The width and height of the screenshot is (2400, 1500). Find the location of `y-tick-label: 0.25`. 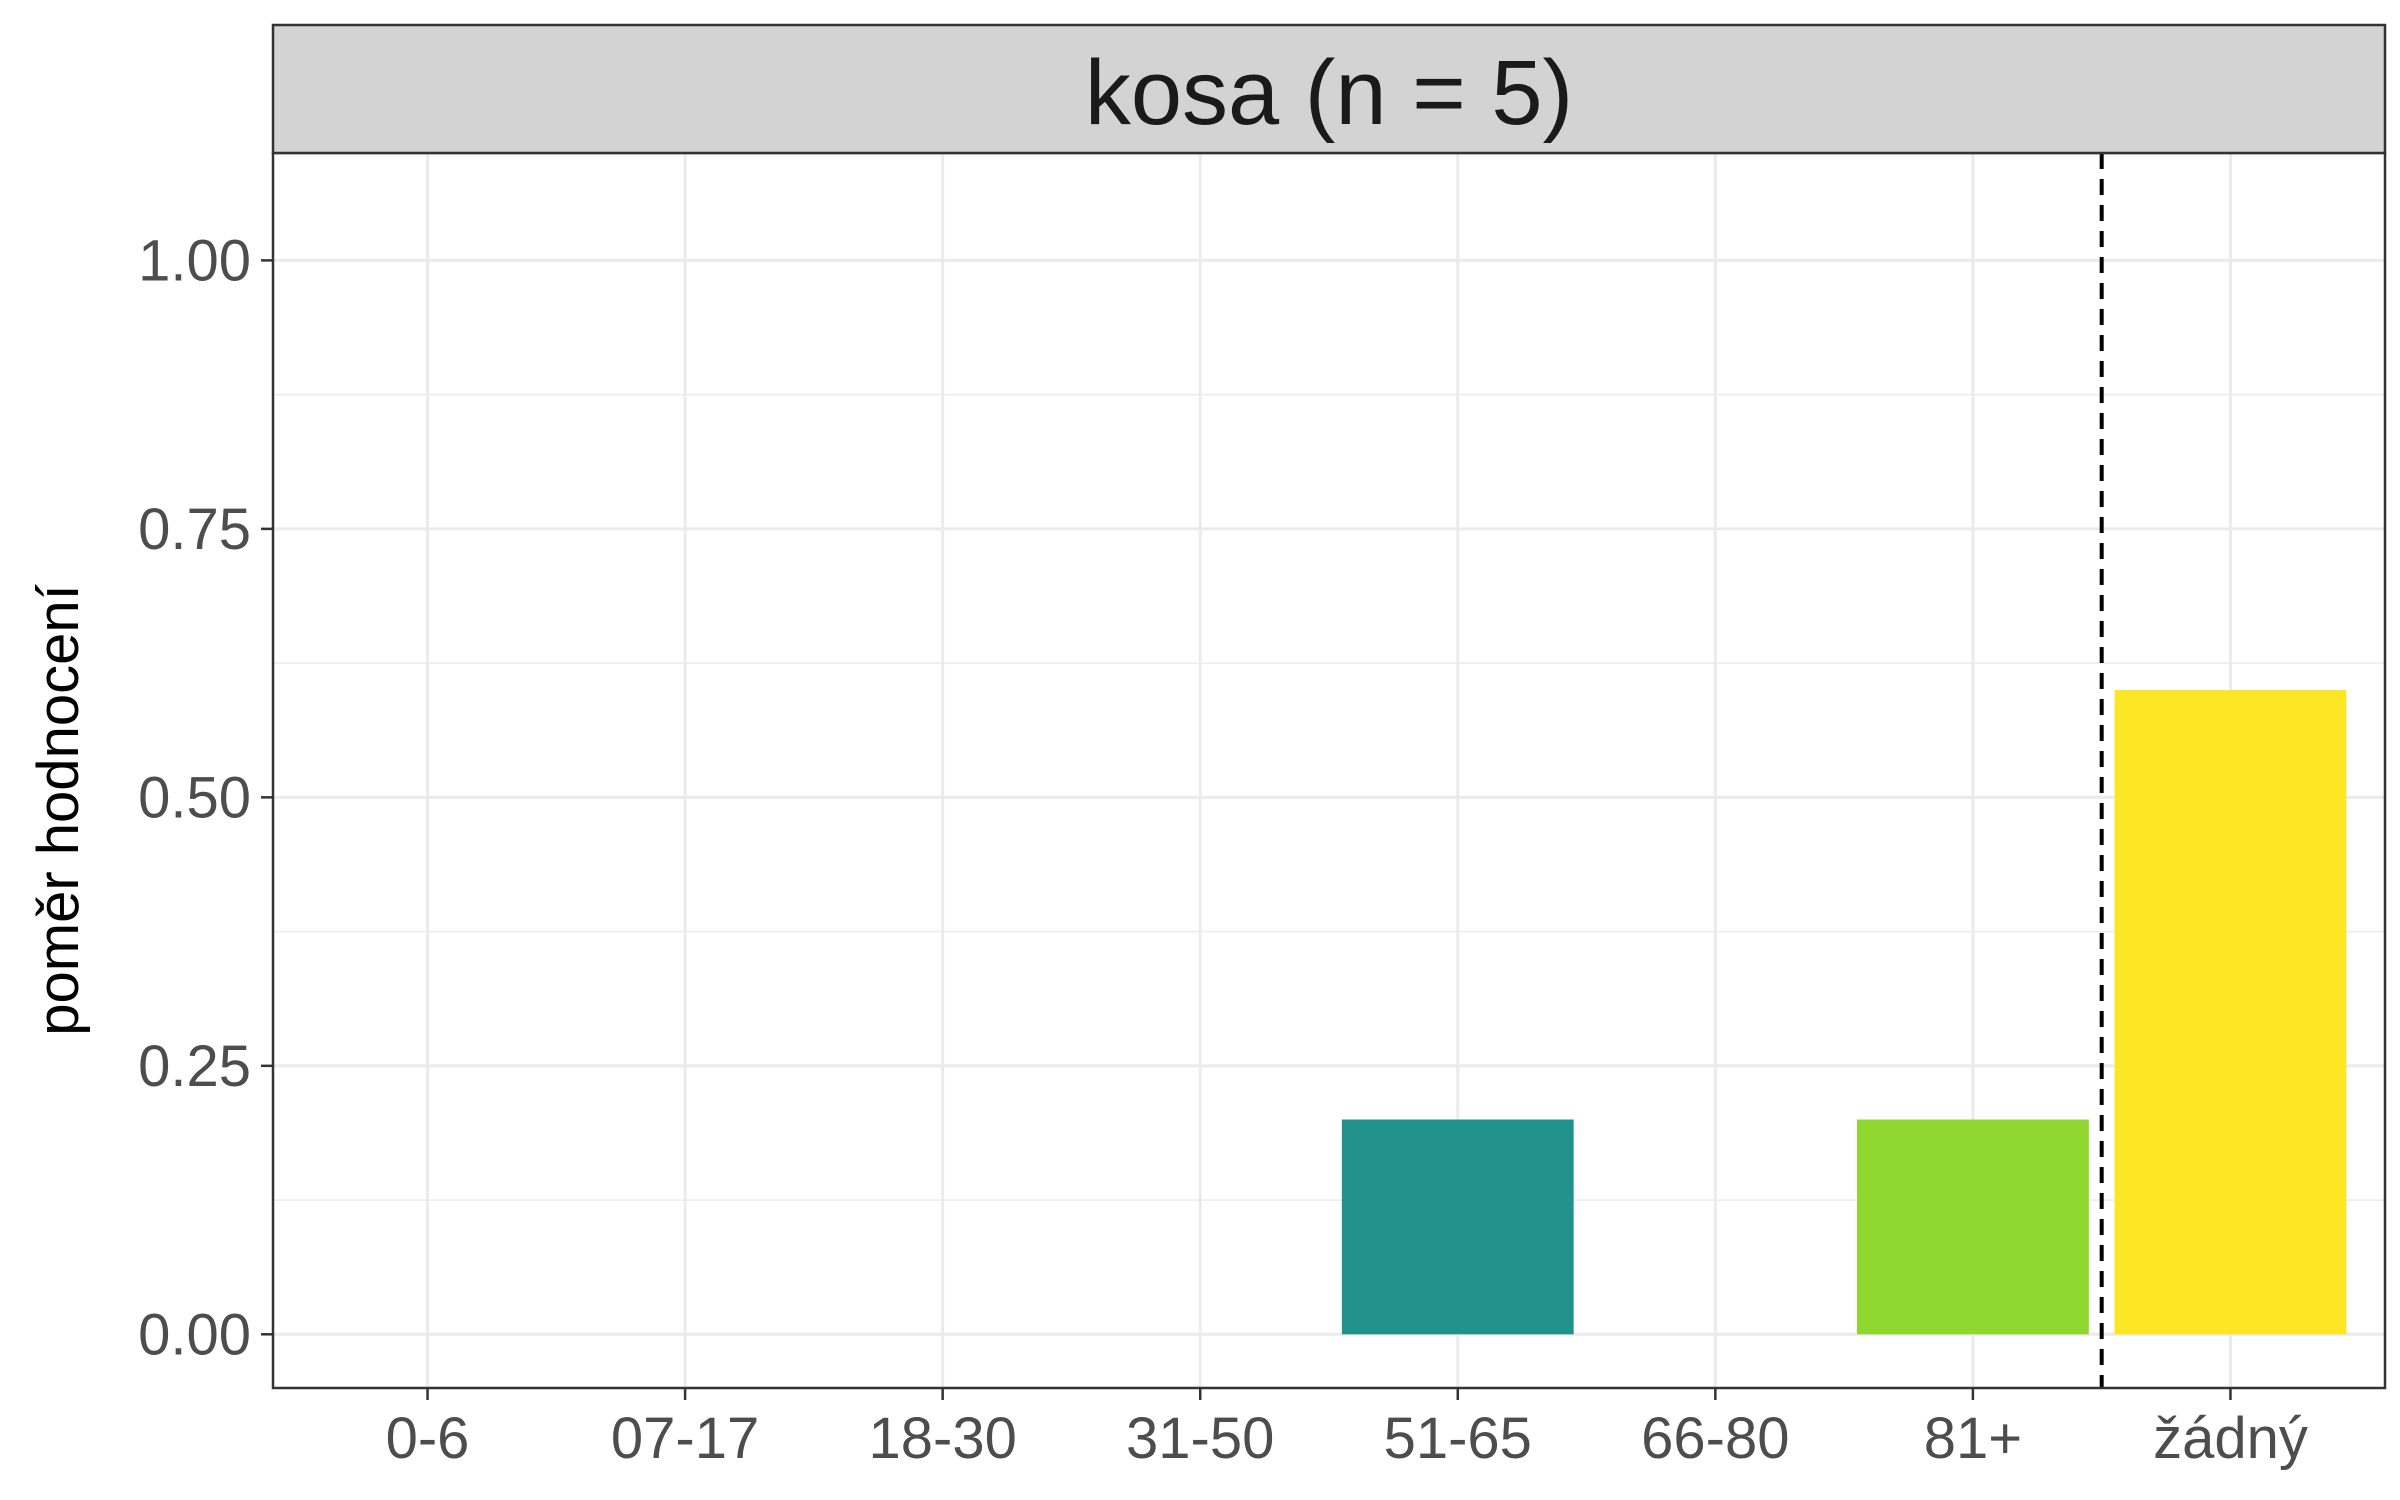

y-tick-label: 0.25 is located at coordinates (194, 1066).